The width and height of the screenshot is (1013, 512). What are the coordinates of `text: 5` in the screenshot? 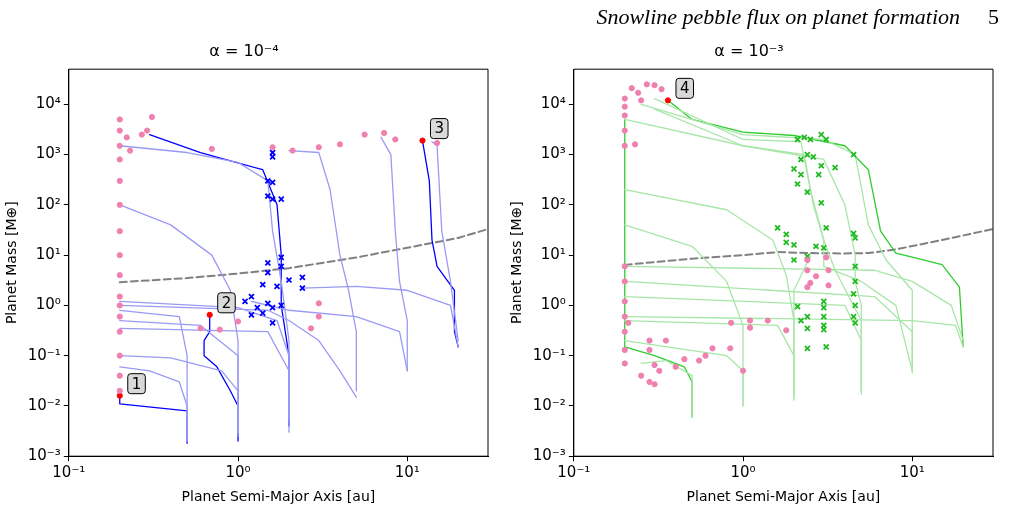 It's located at (993, 17).